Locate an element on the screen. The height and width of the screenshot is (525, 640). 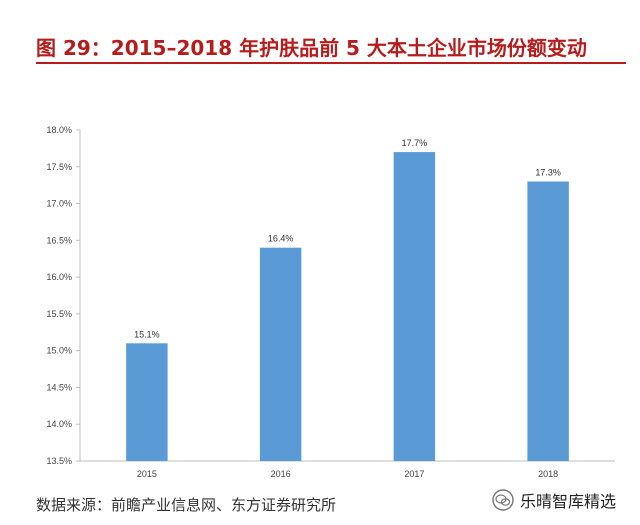
wechat-icon is located at coordinates (503, 500).